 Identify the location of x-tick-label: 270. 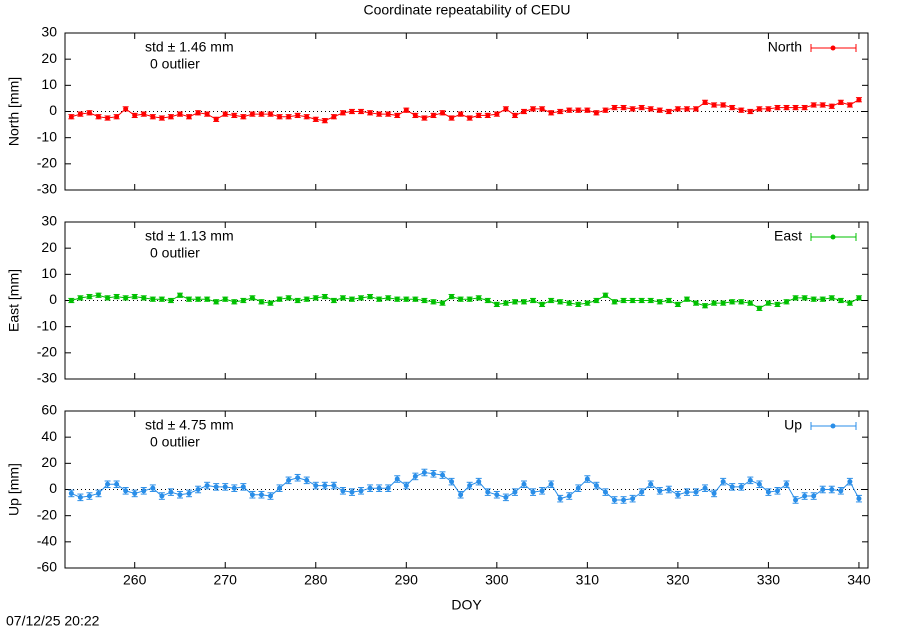
(226, 580).